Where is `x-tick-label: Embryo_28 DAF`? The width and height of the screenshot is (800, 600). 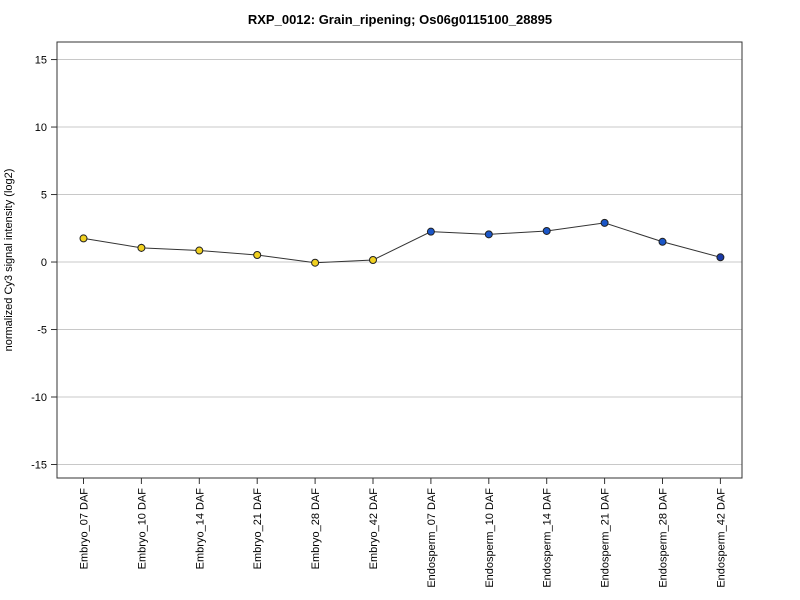 x-tick-label: Embryo_28 DAF is located at coordinates (316, 529).